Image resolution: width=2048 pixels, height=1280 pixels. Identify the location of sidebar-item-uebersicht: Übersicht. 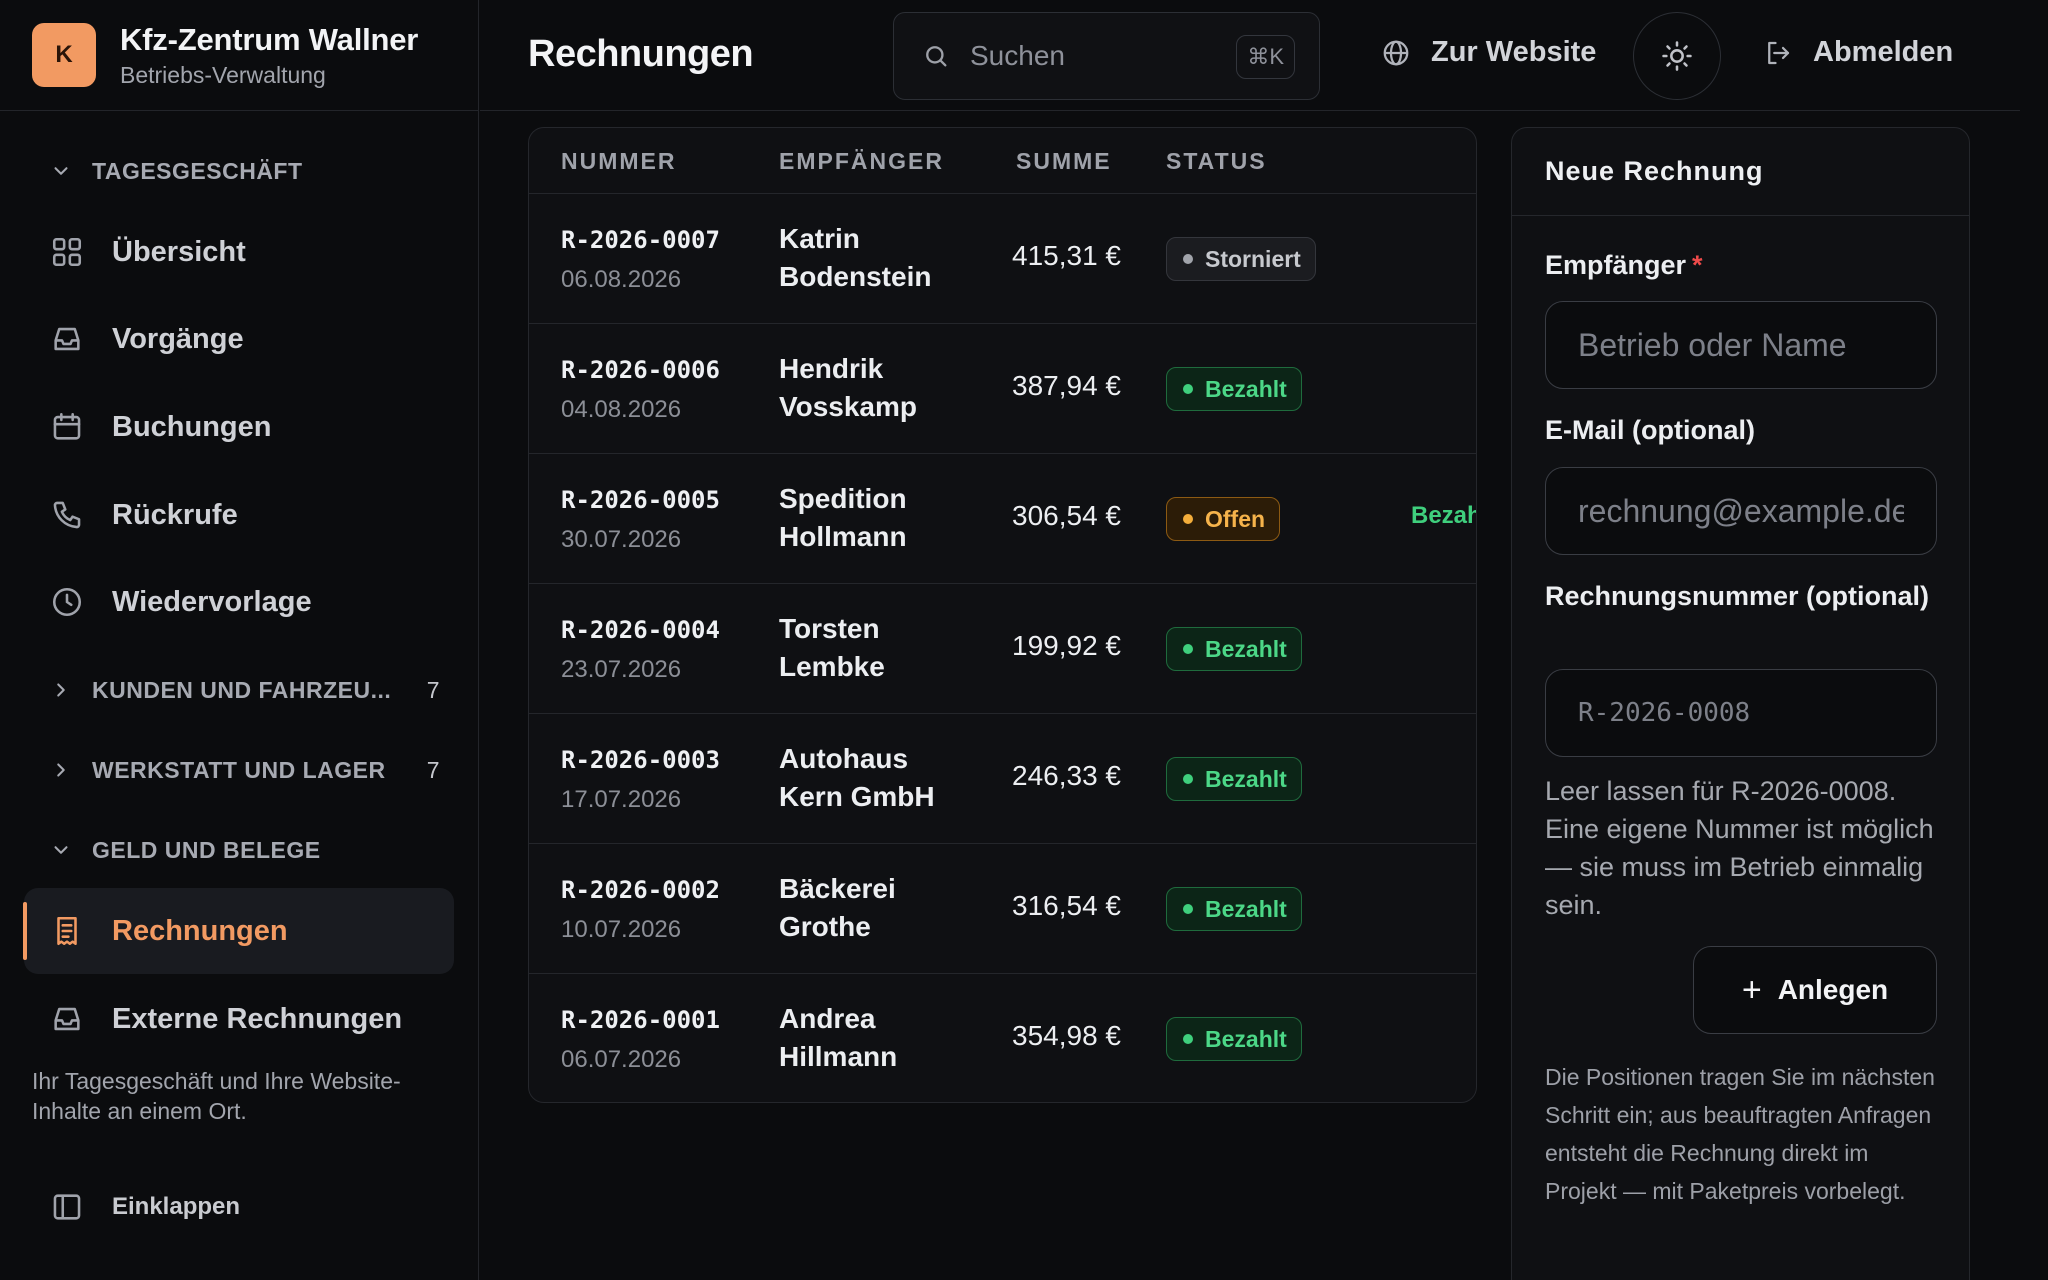
(239, 252).